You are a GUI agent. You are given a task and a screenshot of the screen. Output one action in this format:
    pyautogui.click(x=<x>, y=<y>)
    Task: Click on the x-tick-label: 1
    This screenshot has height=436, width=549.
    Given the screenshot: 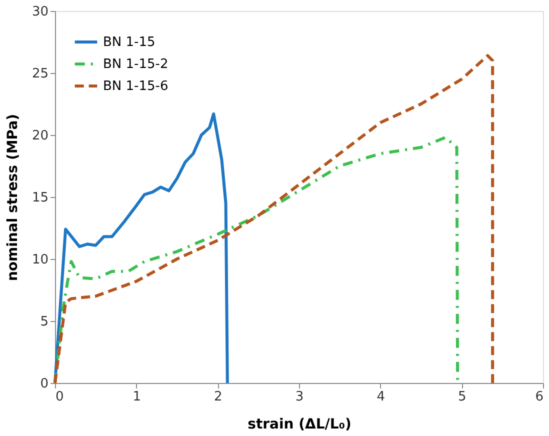 What is the action you would take?
    pyautogui.click(x=136, y=397)
    